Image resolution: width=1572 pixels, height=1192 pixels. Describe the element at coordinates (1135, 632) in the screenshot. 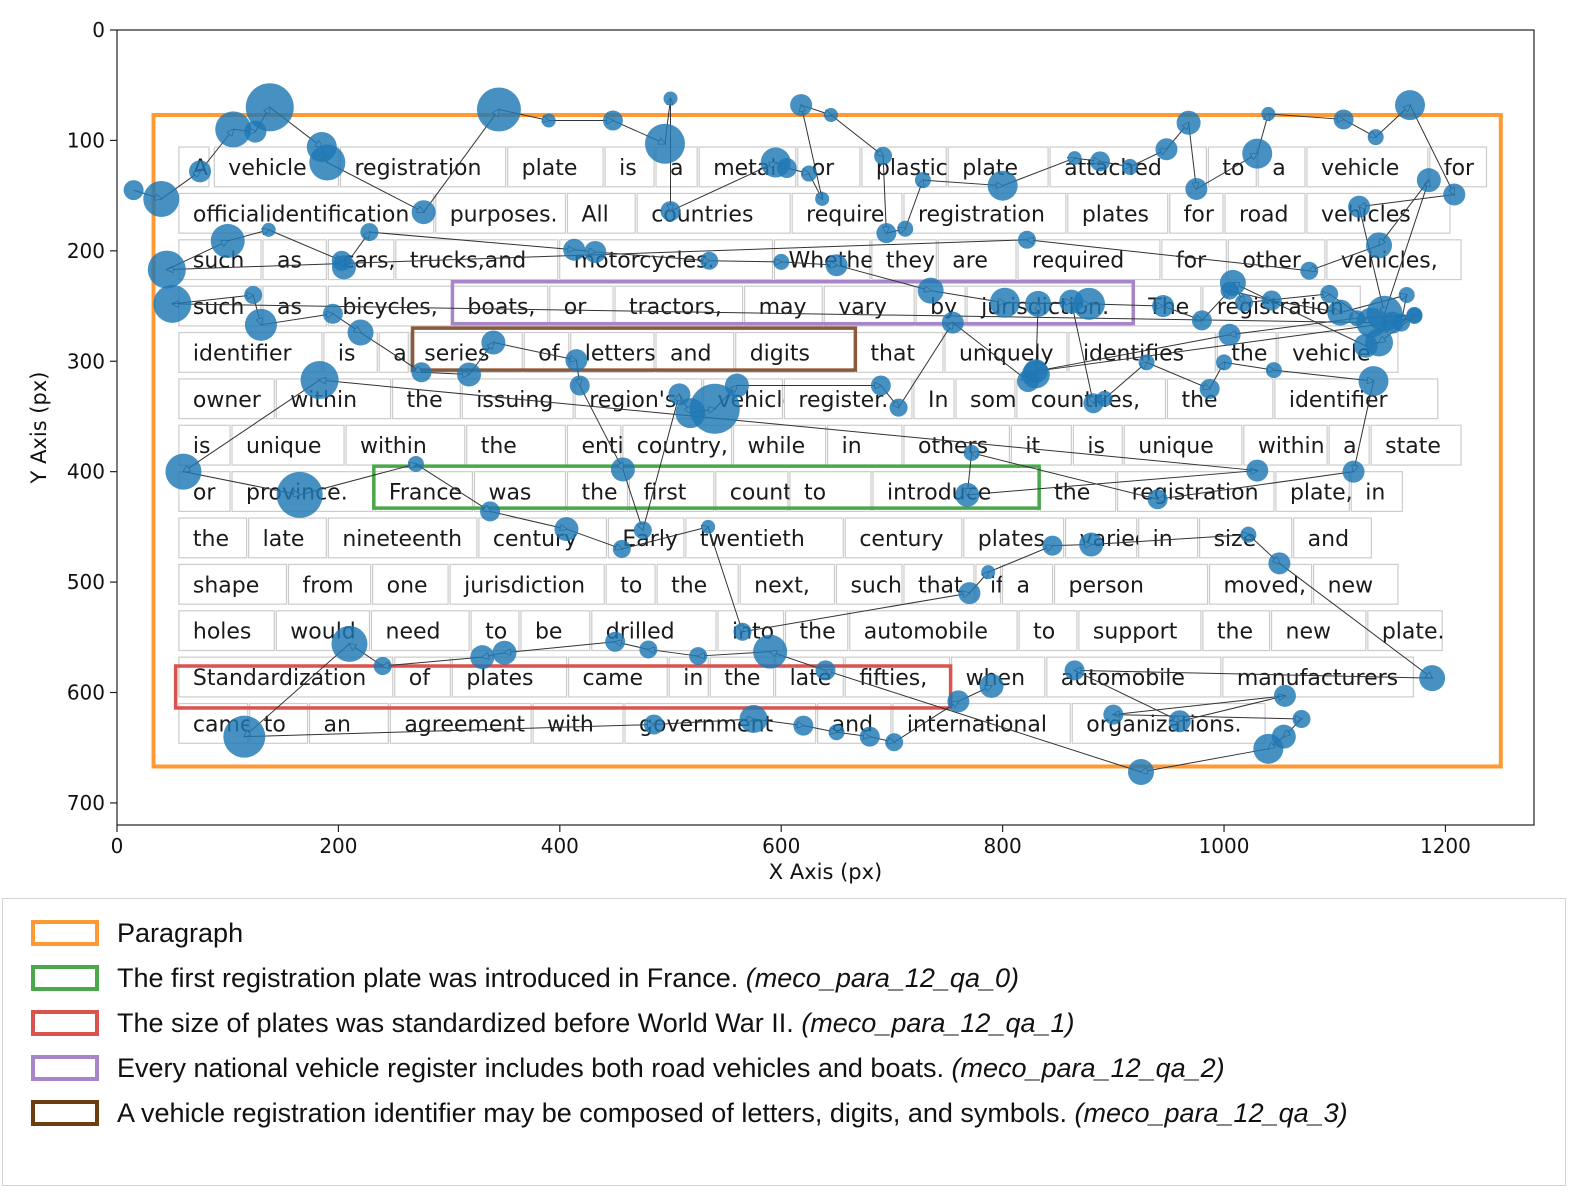

I see `word-text: support` at that location.